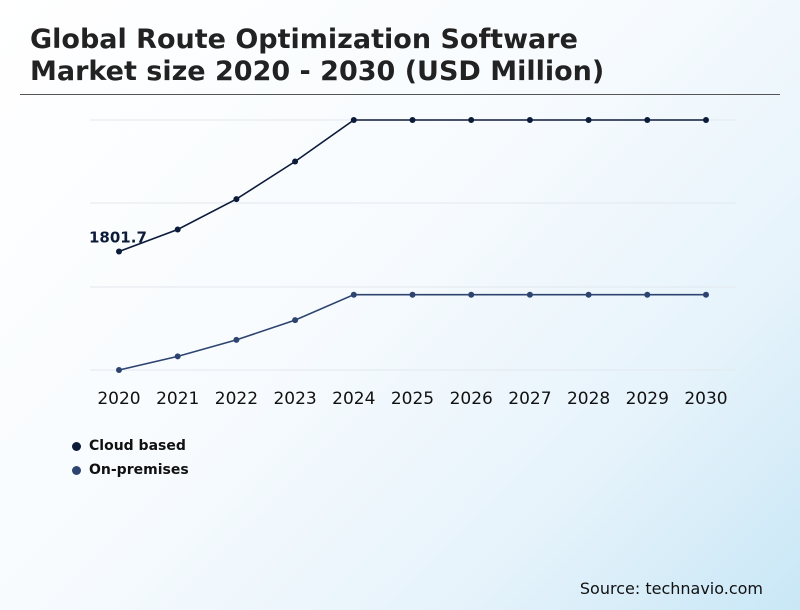 The height and width of the screenshot is (610, 800). Describe the element at coordinates (177, 356) in the screenshot. I see `data-point-s1-2021` at that location.